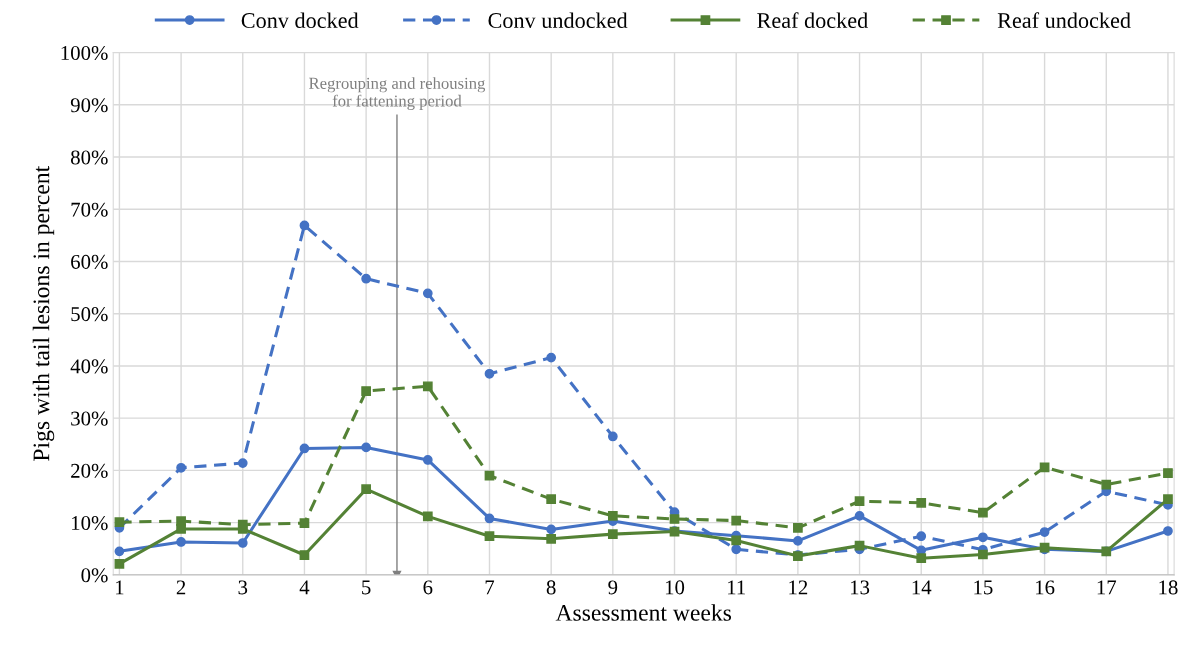  Describe the element at coordinates (397, 94) in the screenshot. I see `ref-line-label: Regrouping and rehousing for fattening period` at that location.